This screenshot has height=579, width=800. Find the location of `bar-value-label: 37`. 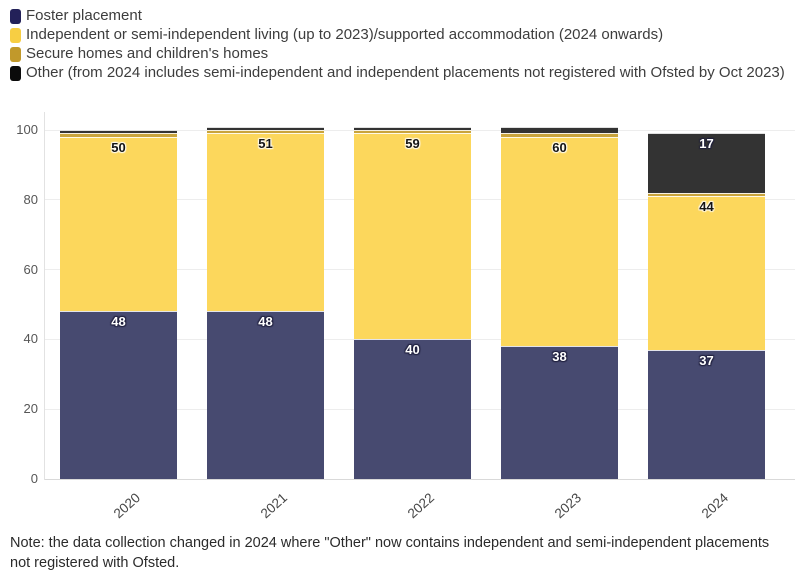

bar-value-label: 37 is located at coordinates (706, 360).